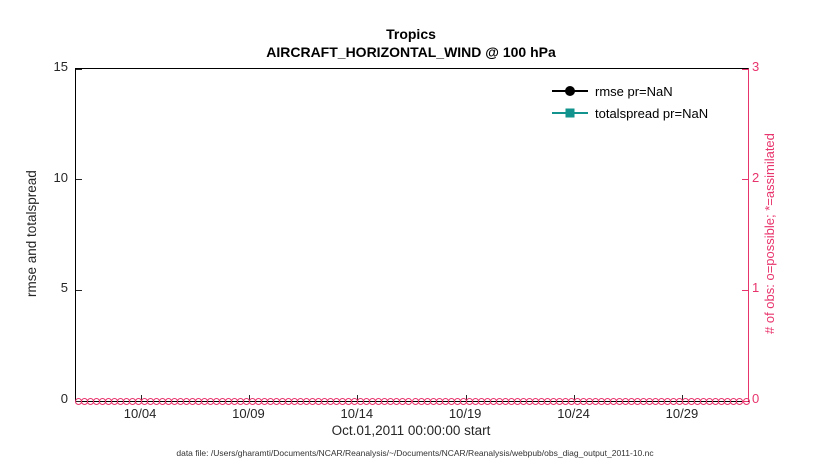 This screenshot has width=830, height=470. What do you see at coordinates (756, 177) in the screenshot?
I see `y-right-tick-label: 2` at bounding box center [756, 177].